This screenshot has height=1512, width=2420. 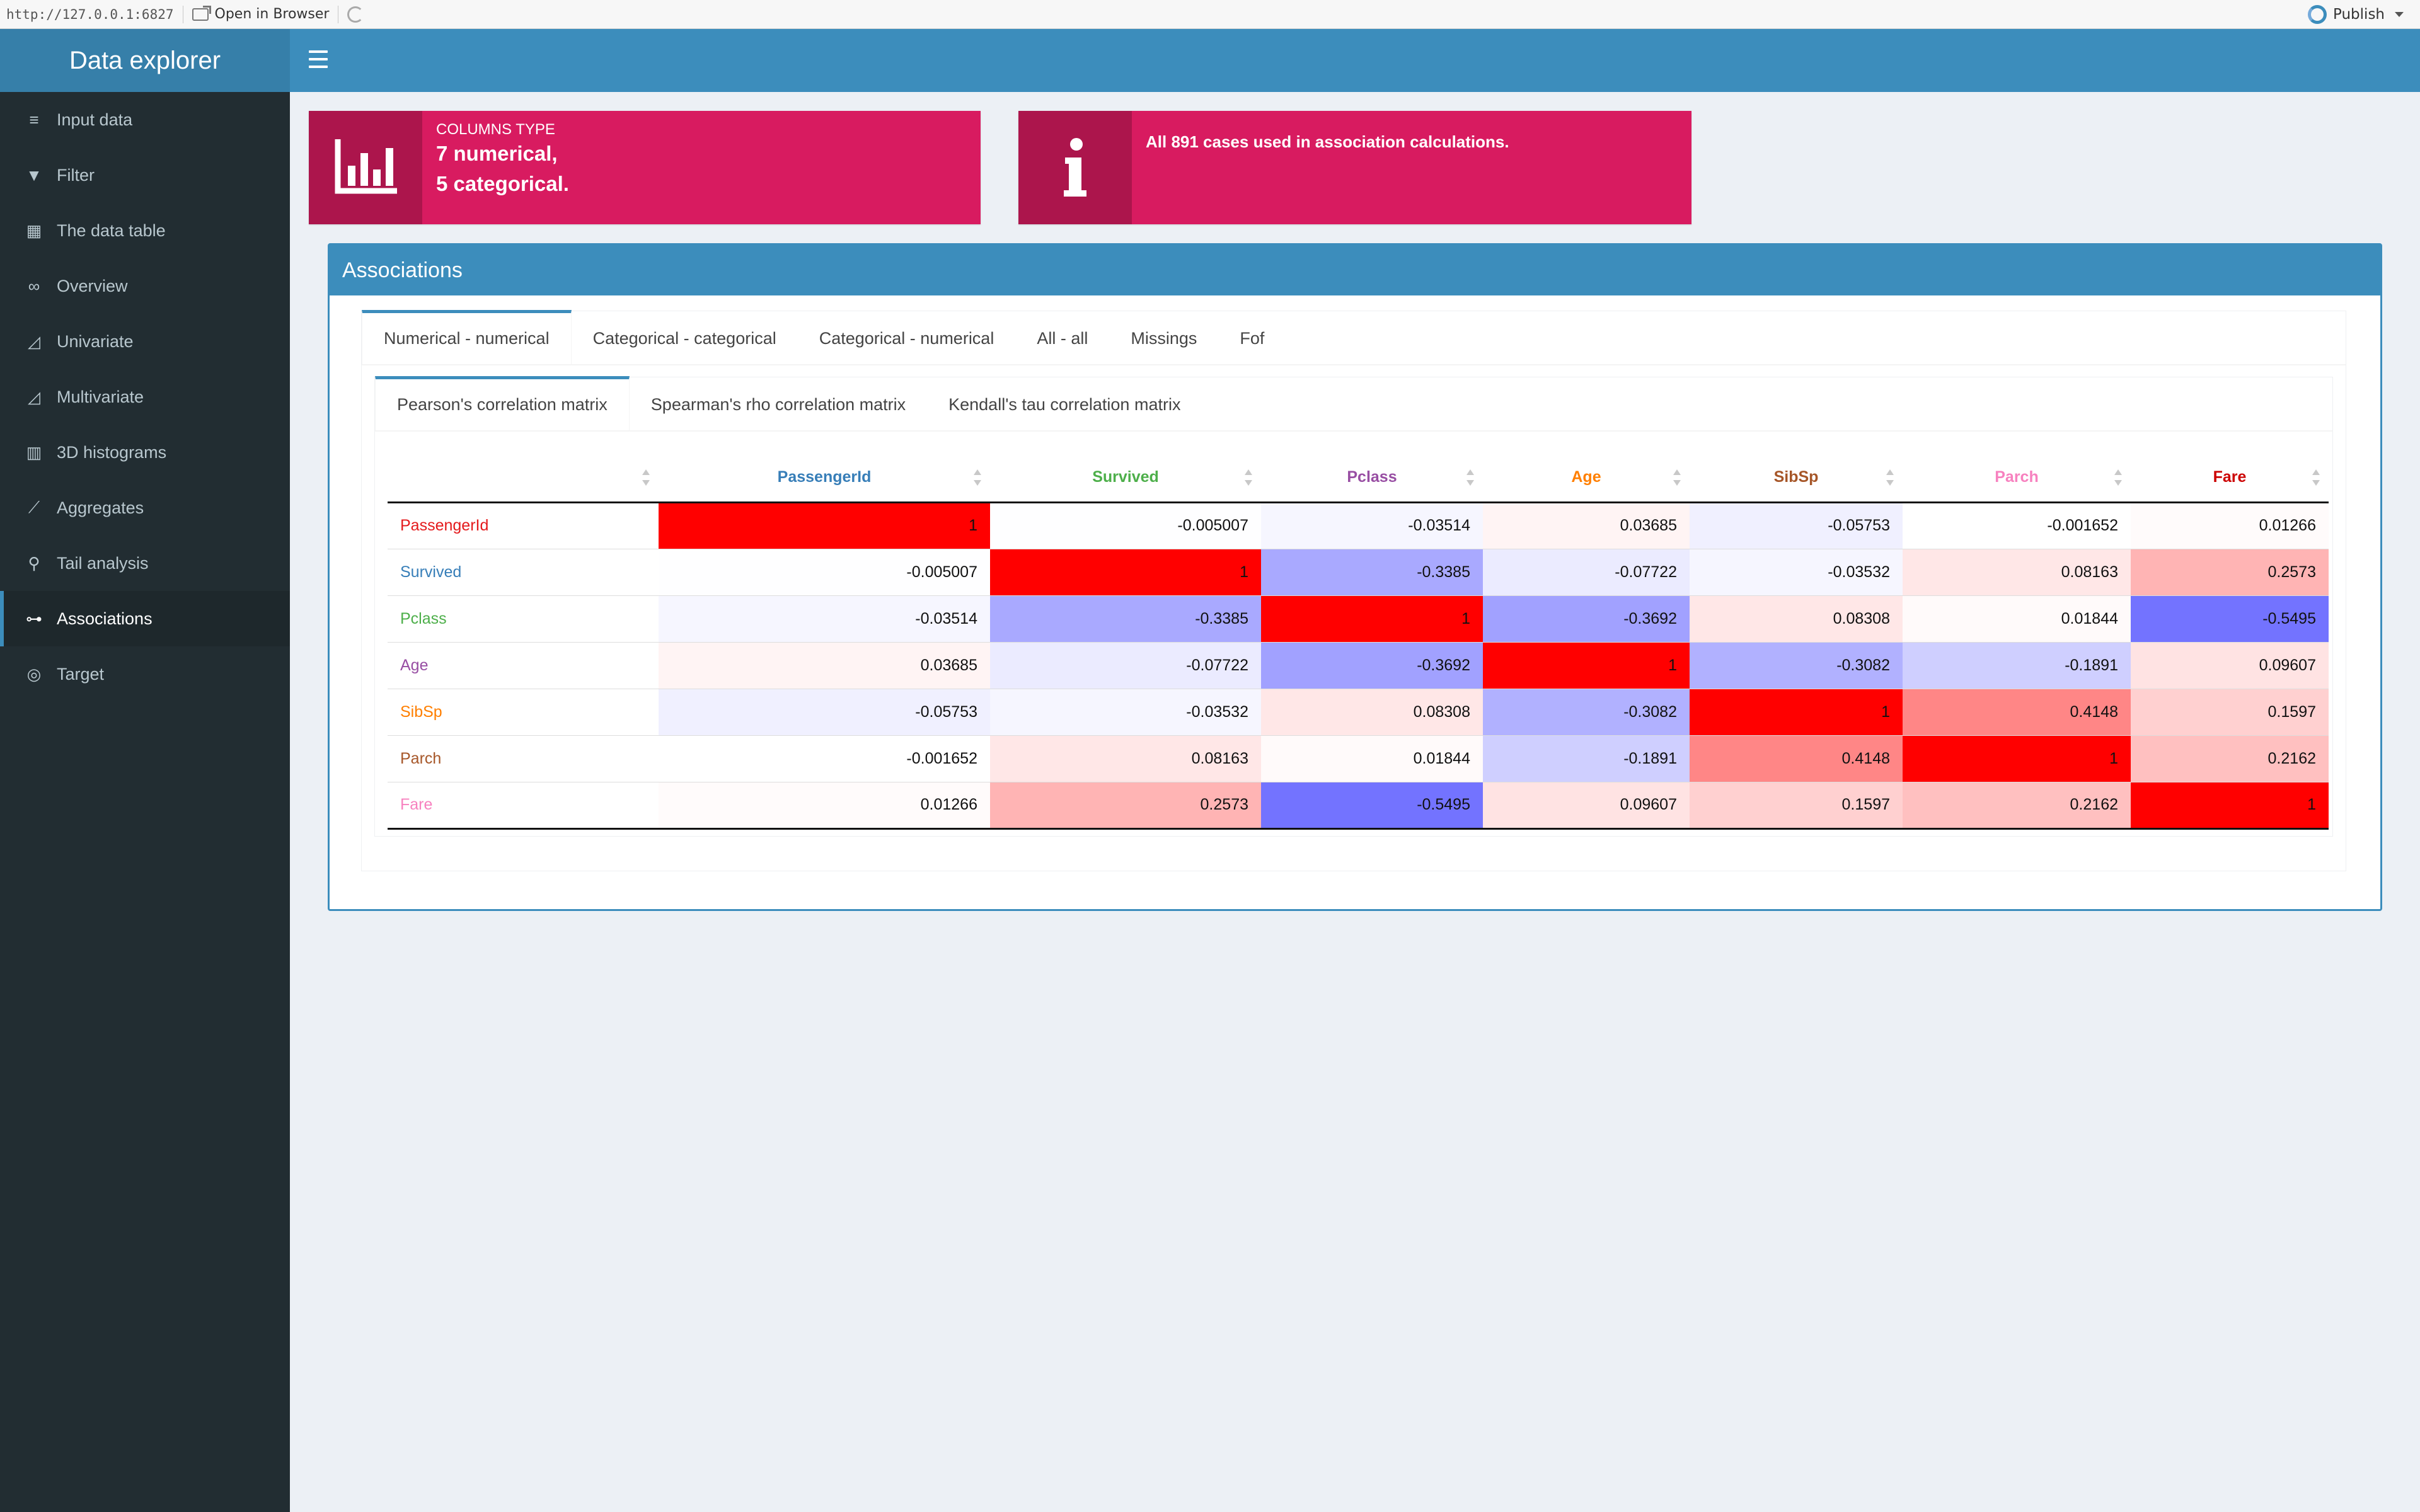 What do you see at coordinates (145, 674) in the screenshot?
I see `sidebar-item-target: ◎ Target` at bounding box center [145, 674].